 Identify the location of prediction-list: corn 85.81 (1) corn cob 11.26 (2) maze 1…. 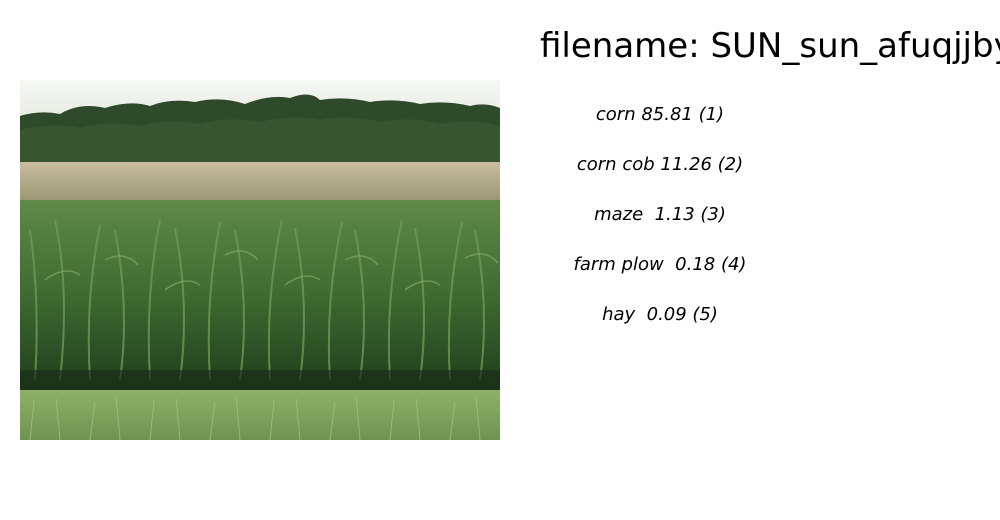
(660, 220).